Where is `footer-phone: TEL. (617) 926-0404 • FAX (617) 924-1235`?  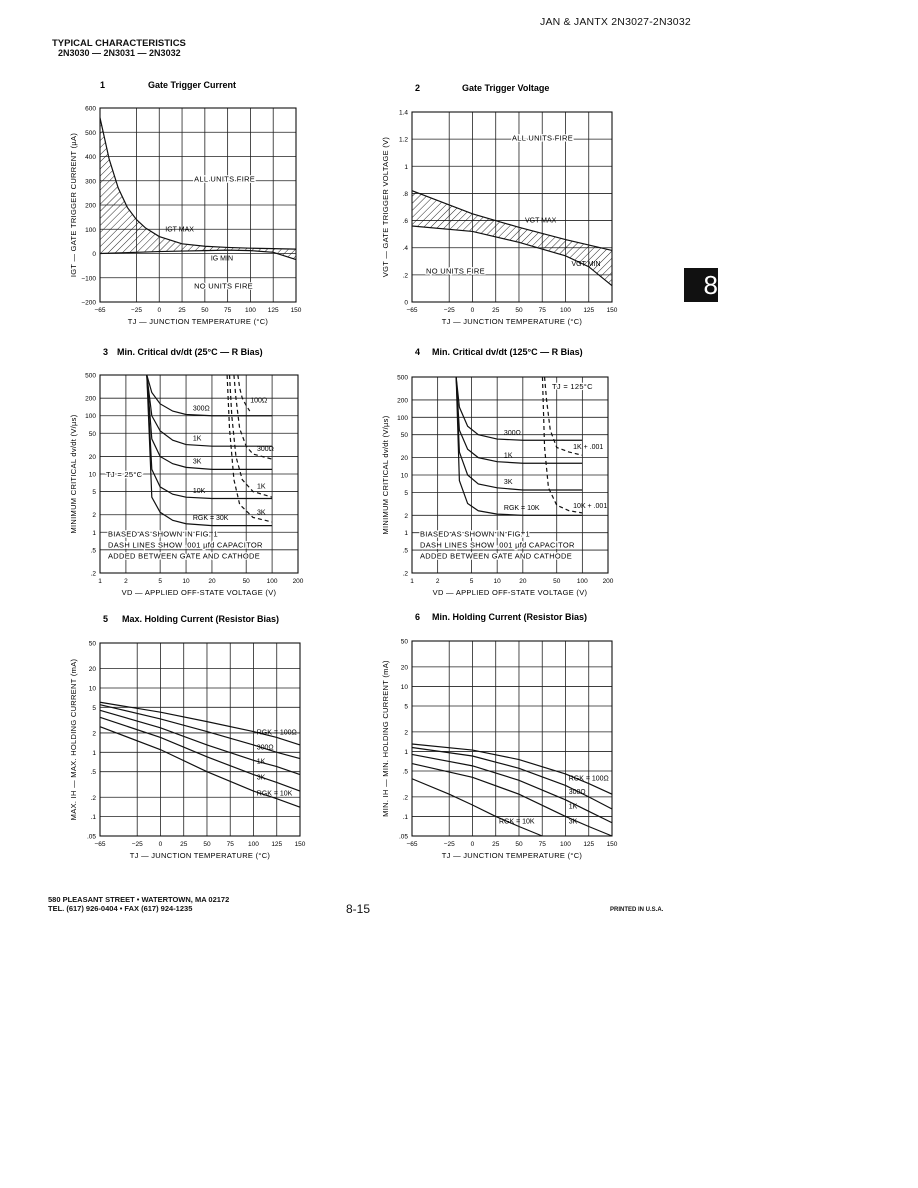
footer-phone: TEL. (617) 926-0404 • FAX (617) 924-1235 is located at coordinates (120, 908).